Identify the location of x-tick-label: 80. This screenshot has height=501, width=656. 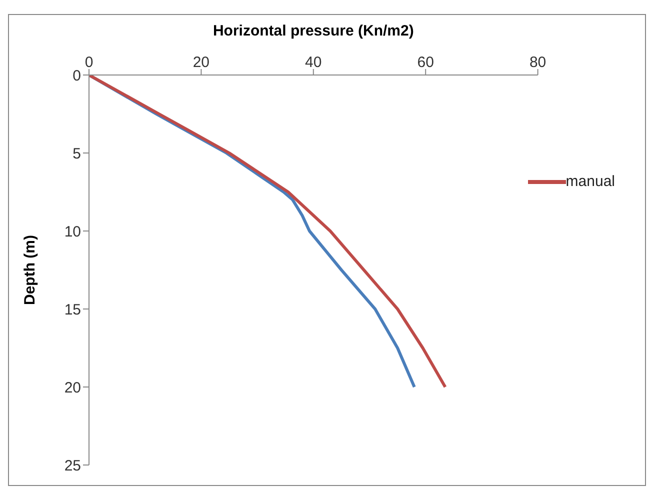
(537, 62).